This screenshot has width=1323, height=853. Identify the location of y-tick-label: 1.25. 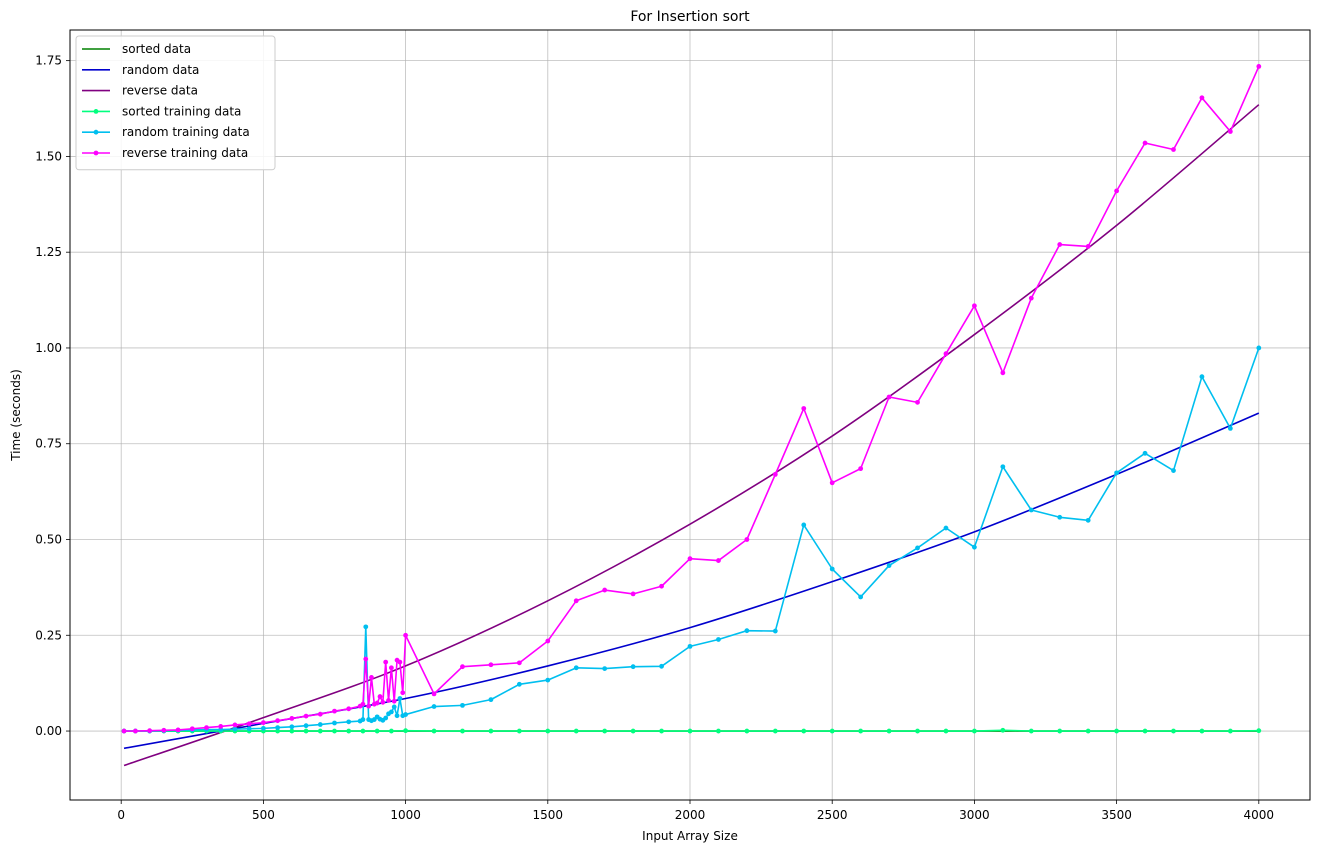
(48, 252).